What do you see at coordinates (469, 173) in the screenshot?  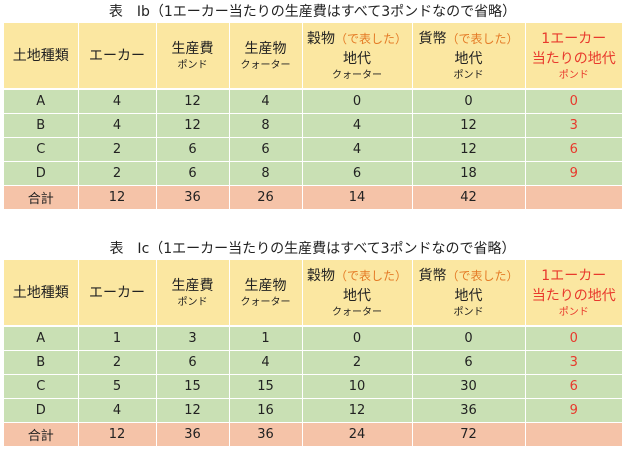 I see `table-cell: 18` at bounding box center [469, 173].